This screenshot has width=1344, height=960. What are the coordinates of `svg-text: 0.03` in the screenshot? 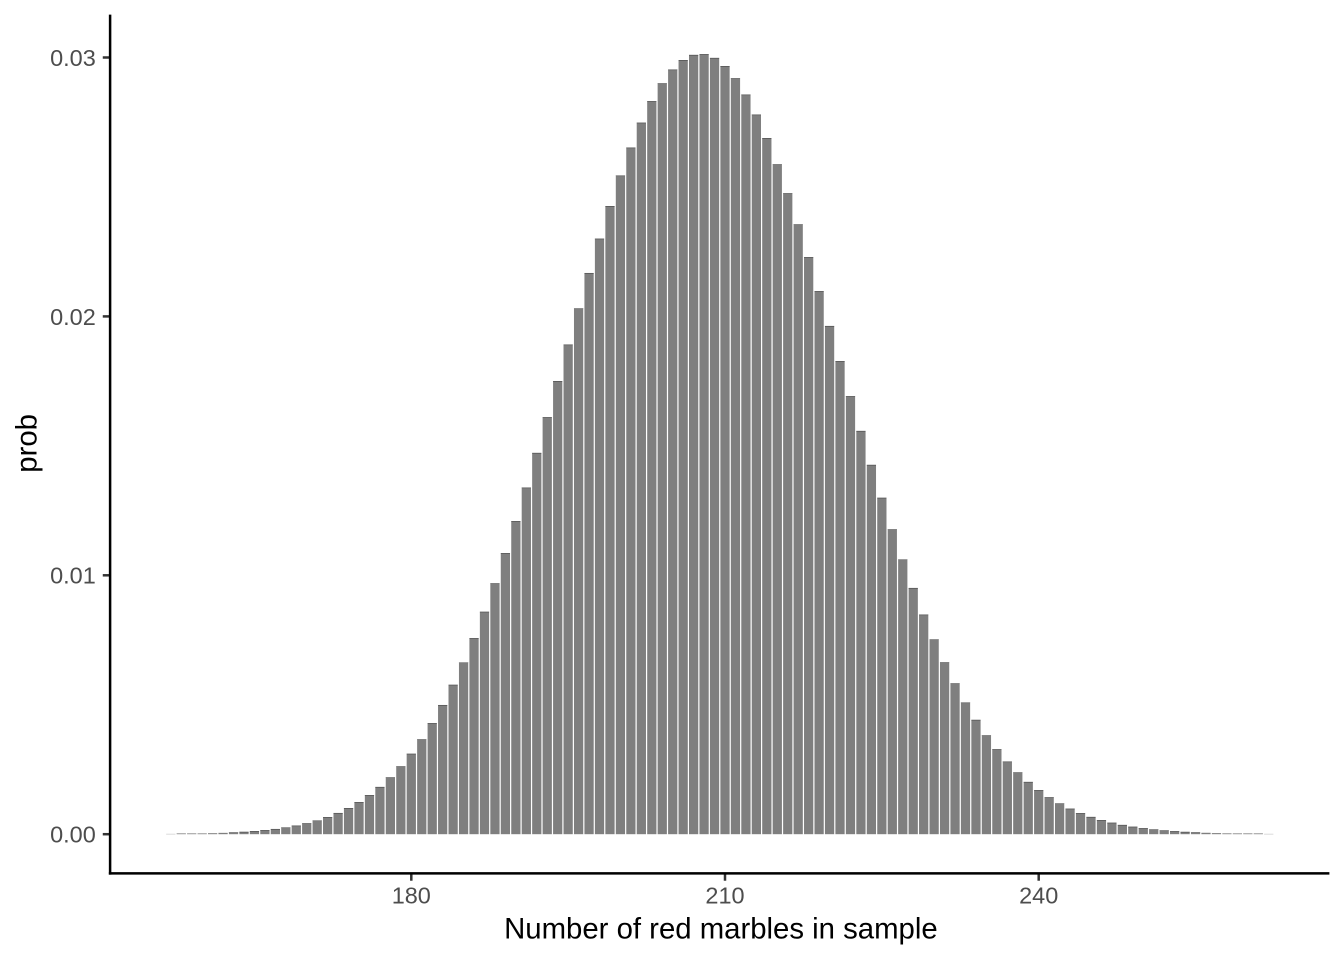 It's located at (73, 58).